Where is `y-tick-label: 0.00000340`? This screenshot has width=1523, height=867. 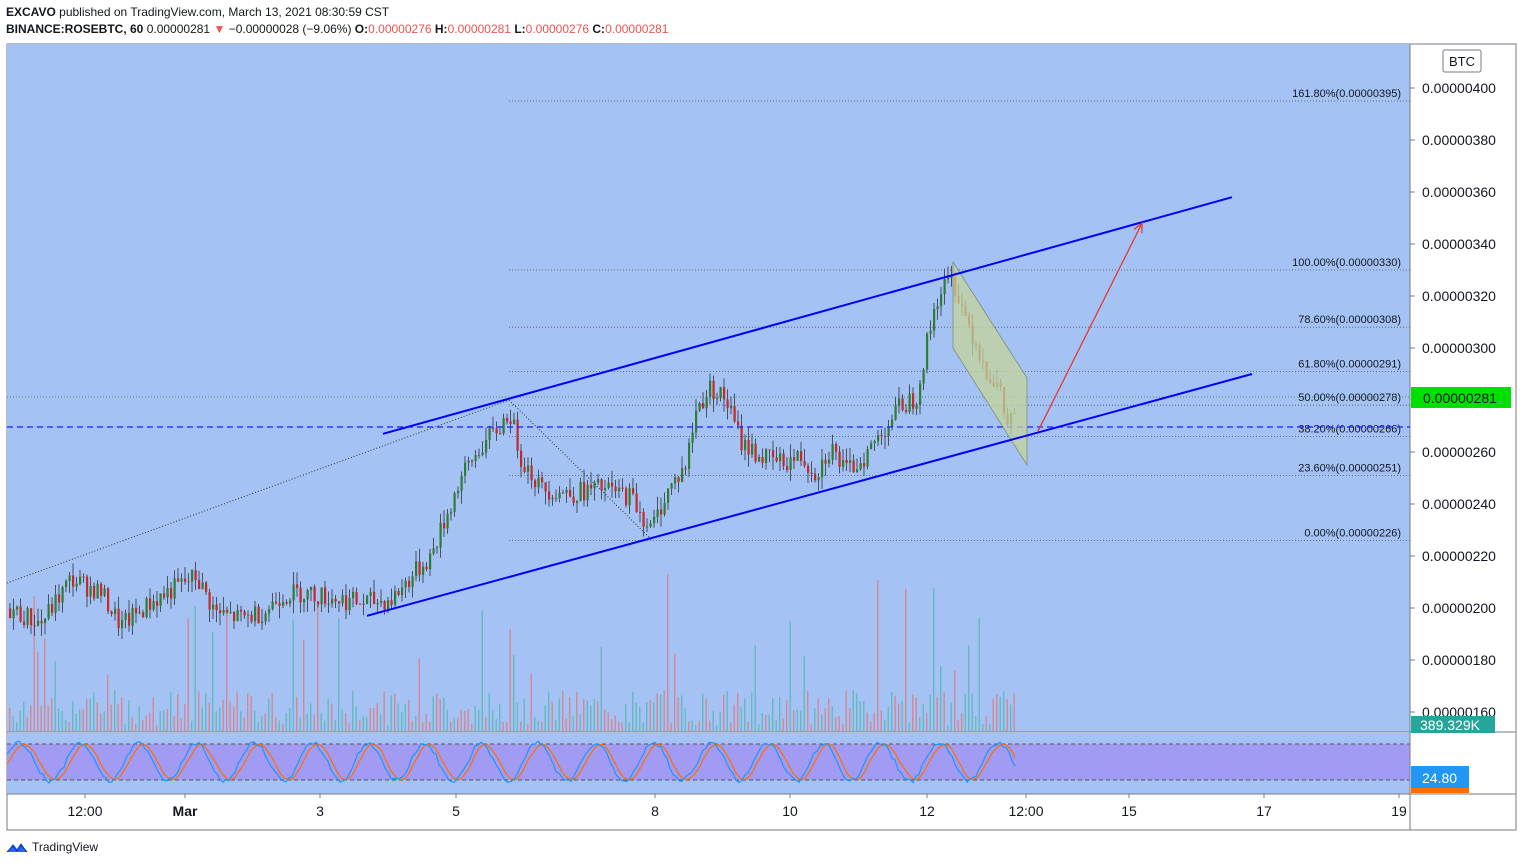
y-tick-label: 0.00000340 is located at coordinates (1459, 244).